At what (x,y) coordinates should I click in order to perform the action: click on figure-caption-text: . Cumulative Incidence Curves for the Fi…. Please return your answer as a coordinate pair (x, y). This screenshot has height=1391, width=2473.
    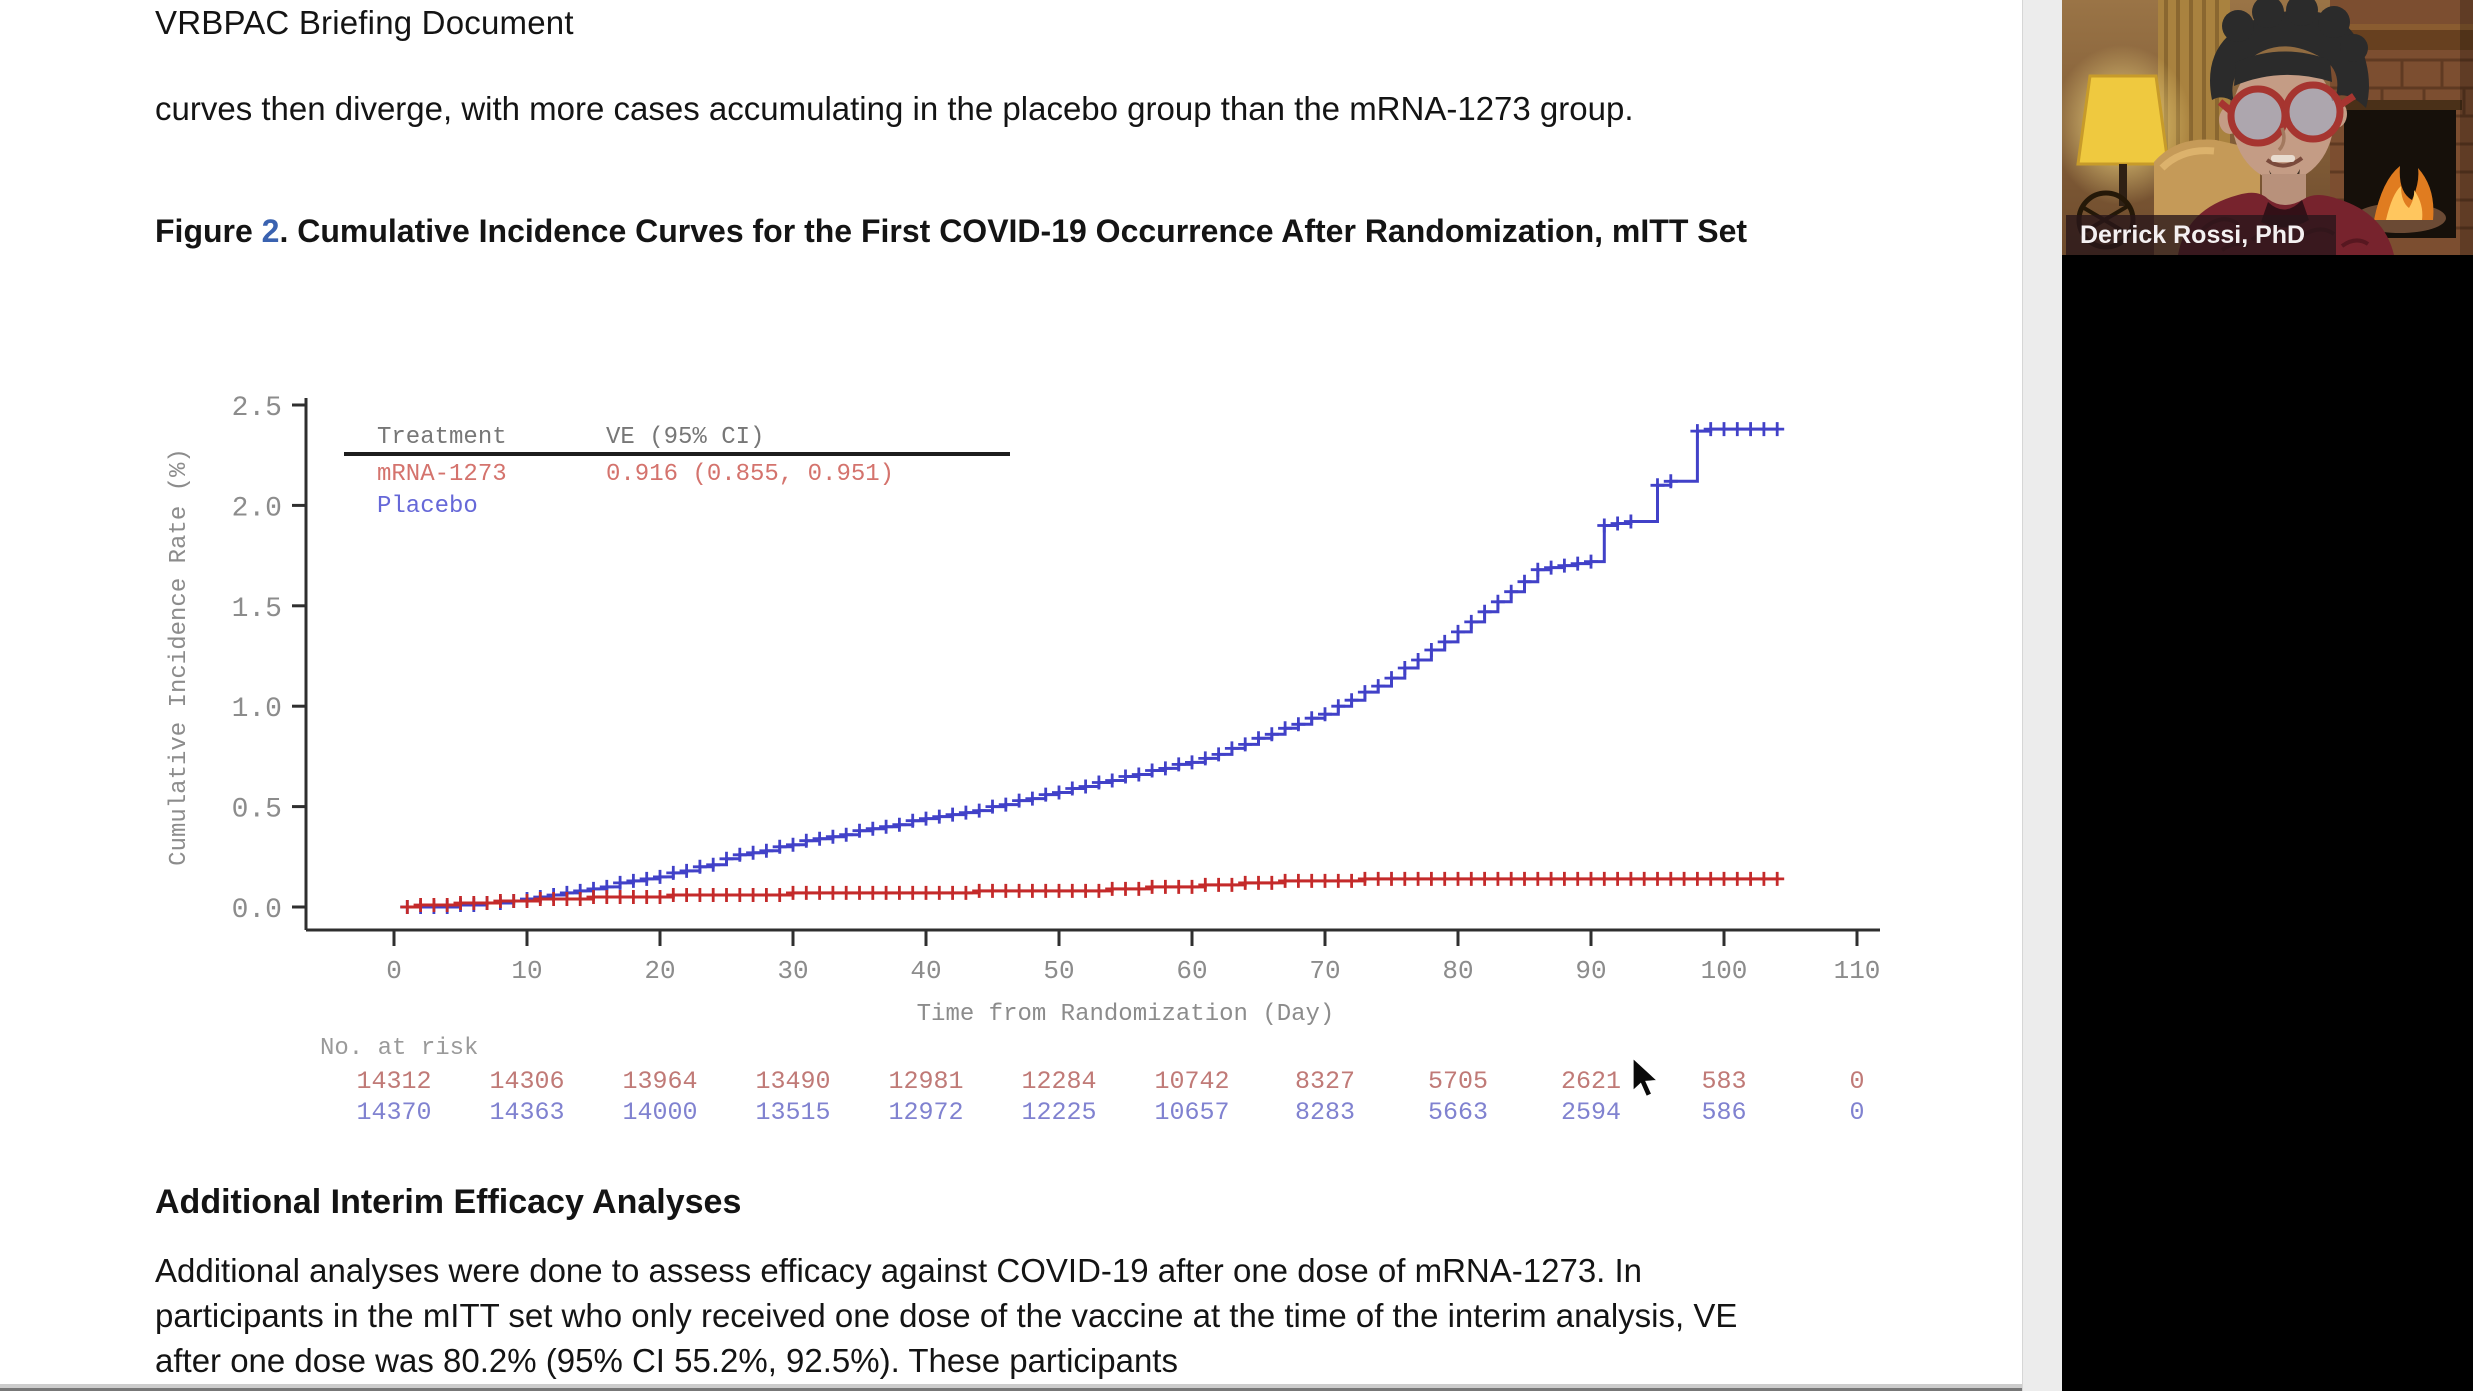
    Looking at the image, I should click on (1013, 231).